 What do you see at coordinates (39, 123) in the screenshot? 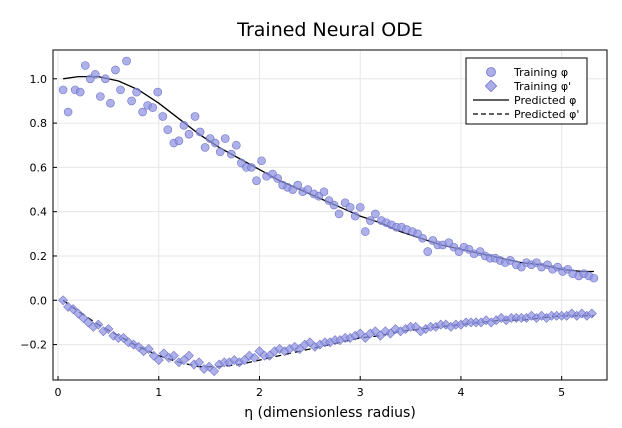
I see `y-tick-label: 0.8` at bounding box center [39, 123].